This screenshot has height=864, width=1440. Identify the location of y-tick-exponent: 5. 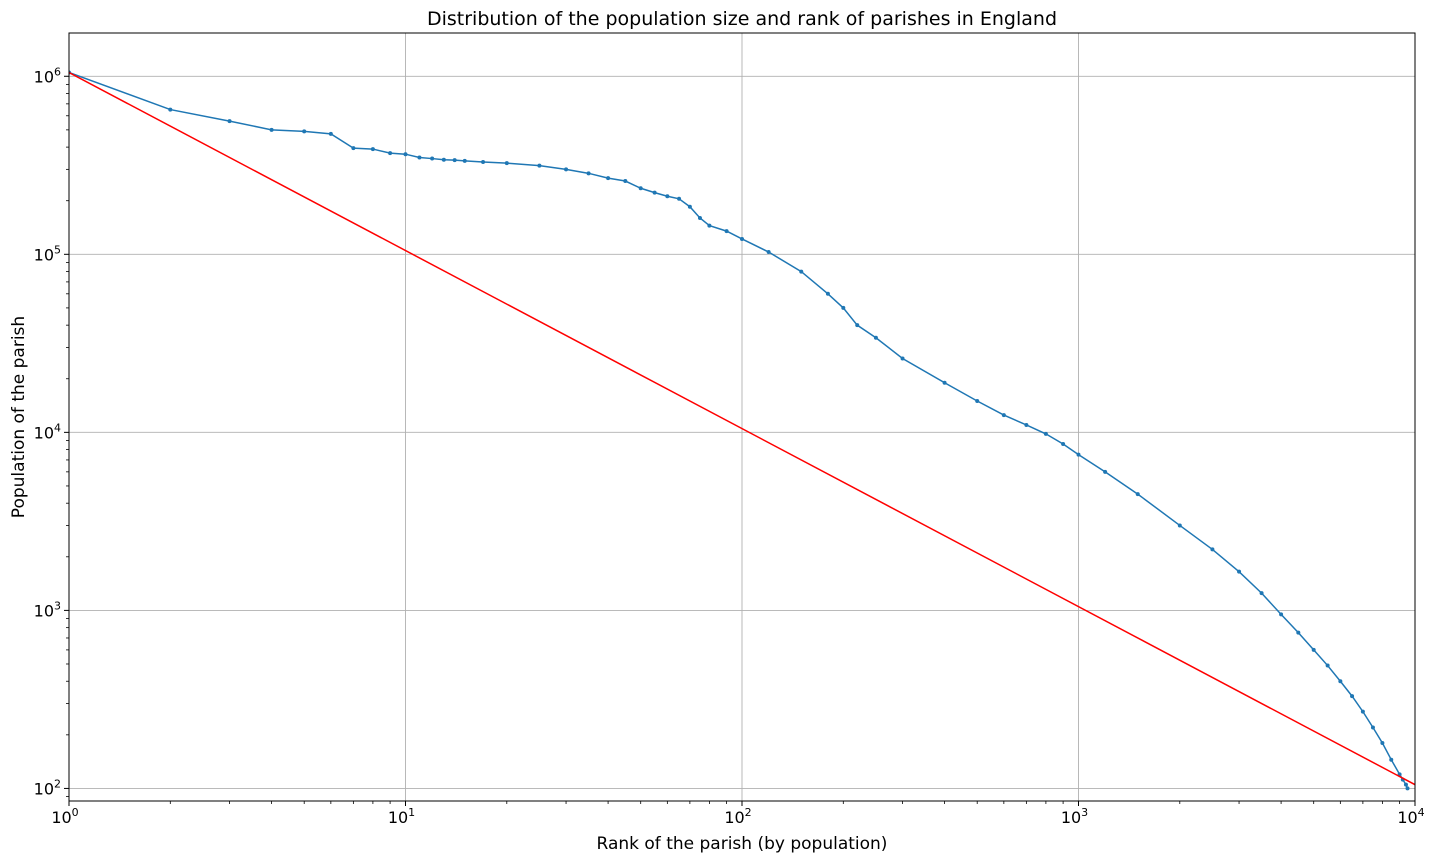
(57, 249).